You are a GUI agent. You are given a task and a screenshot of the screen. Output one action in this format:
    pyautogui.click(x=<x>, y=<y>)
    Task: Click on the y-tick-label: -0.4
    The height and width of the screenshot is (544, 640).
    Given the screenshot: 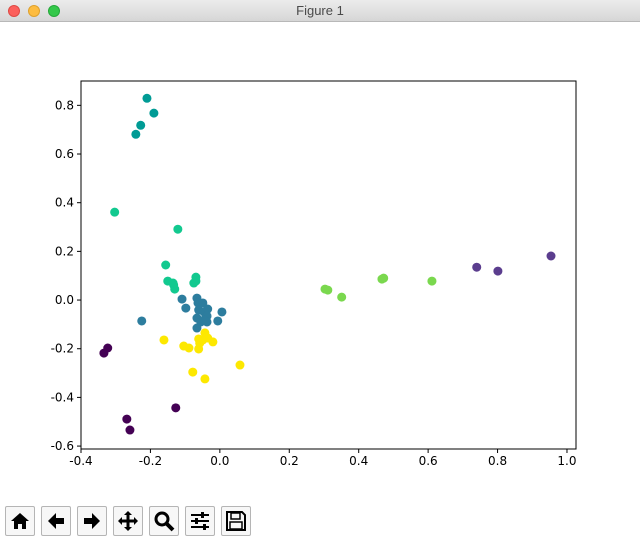 What is the action you would take?
    pyautogui.click(x=62, y=397)
    